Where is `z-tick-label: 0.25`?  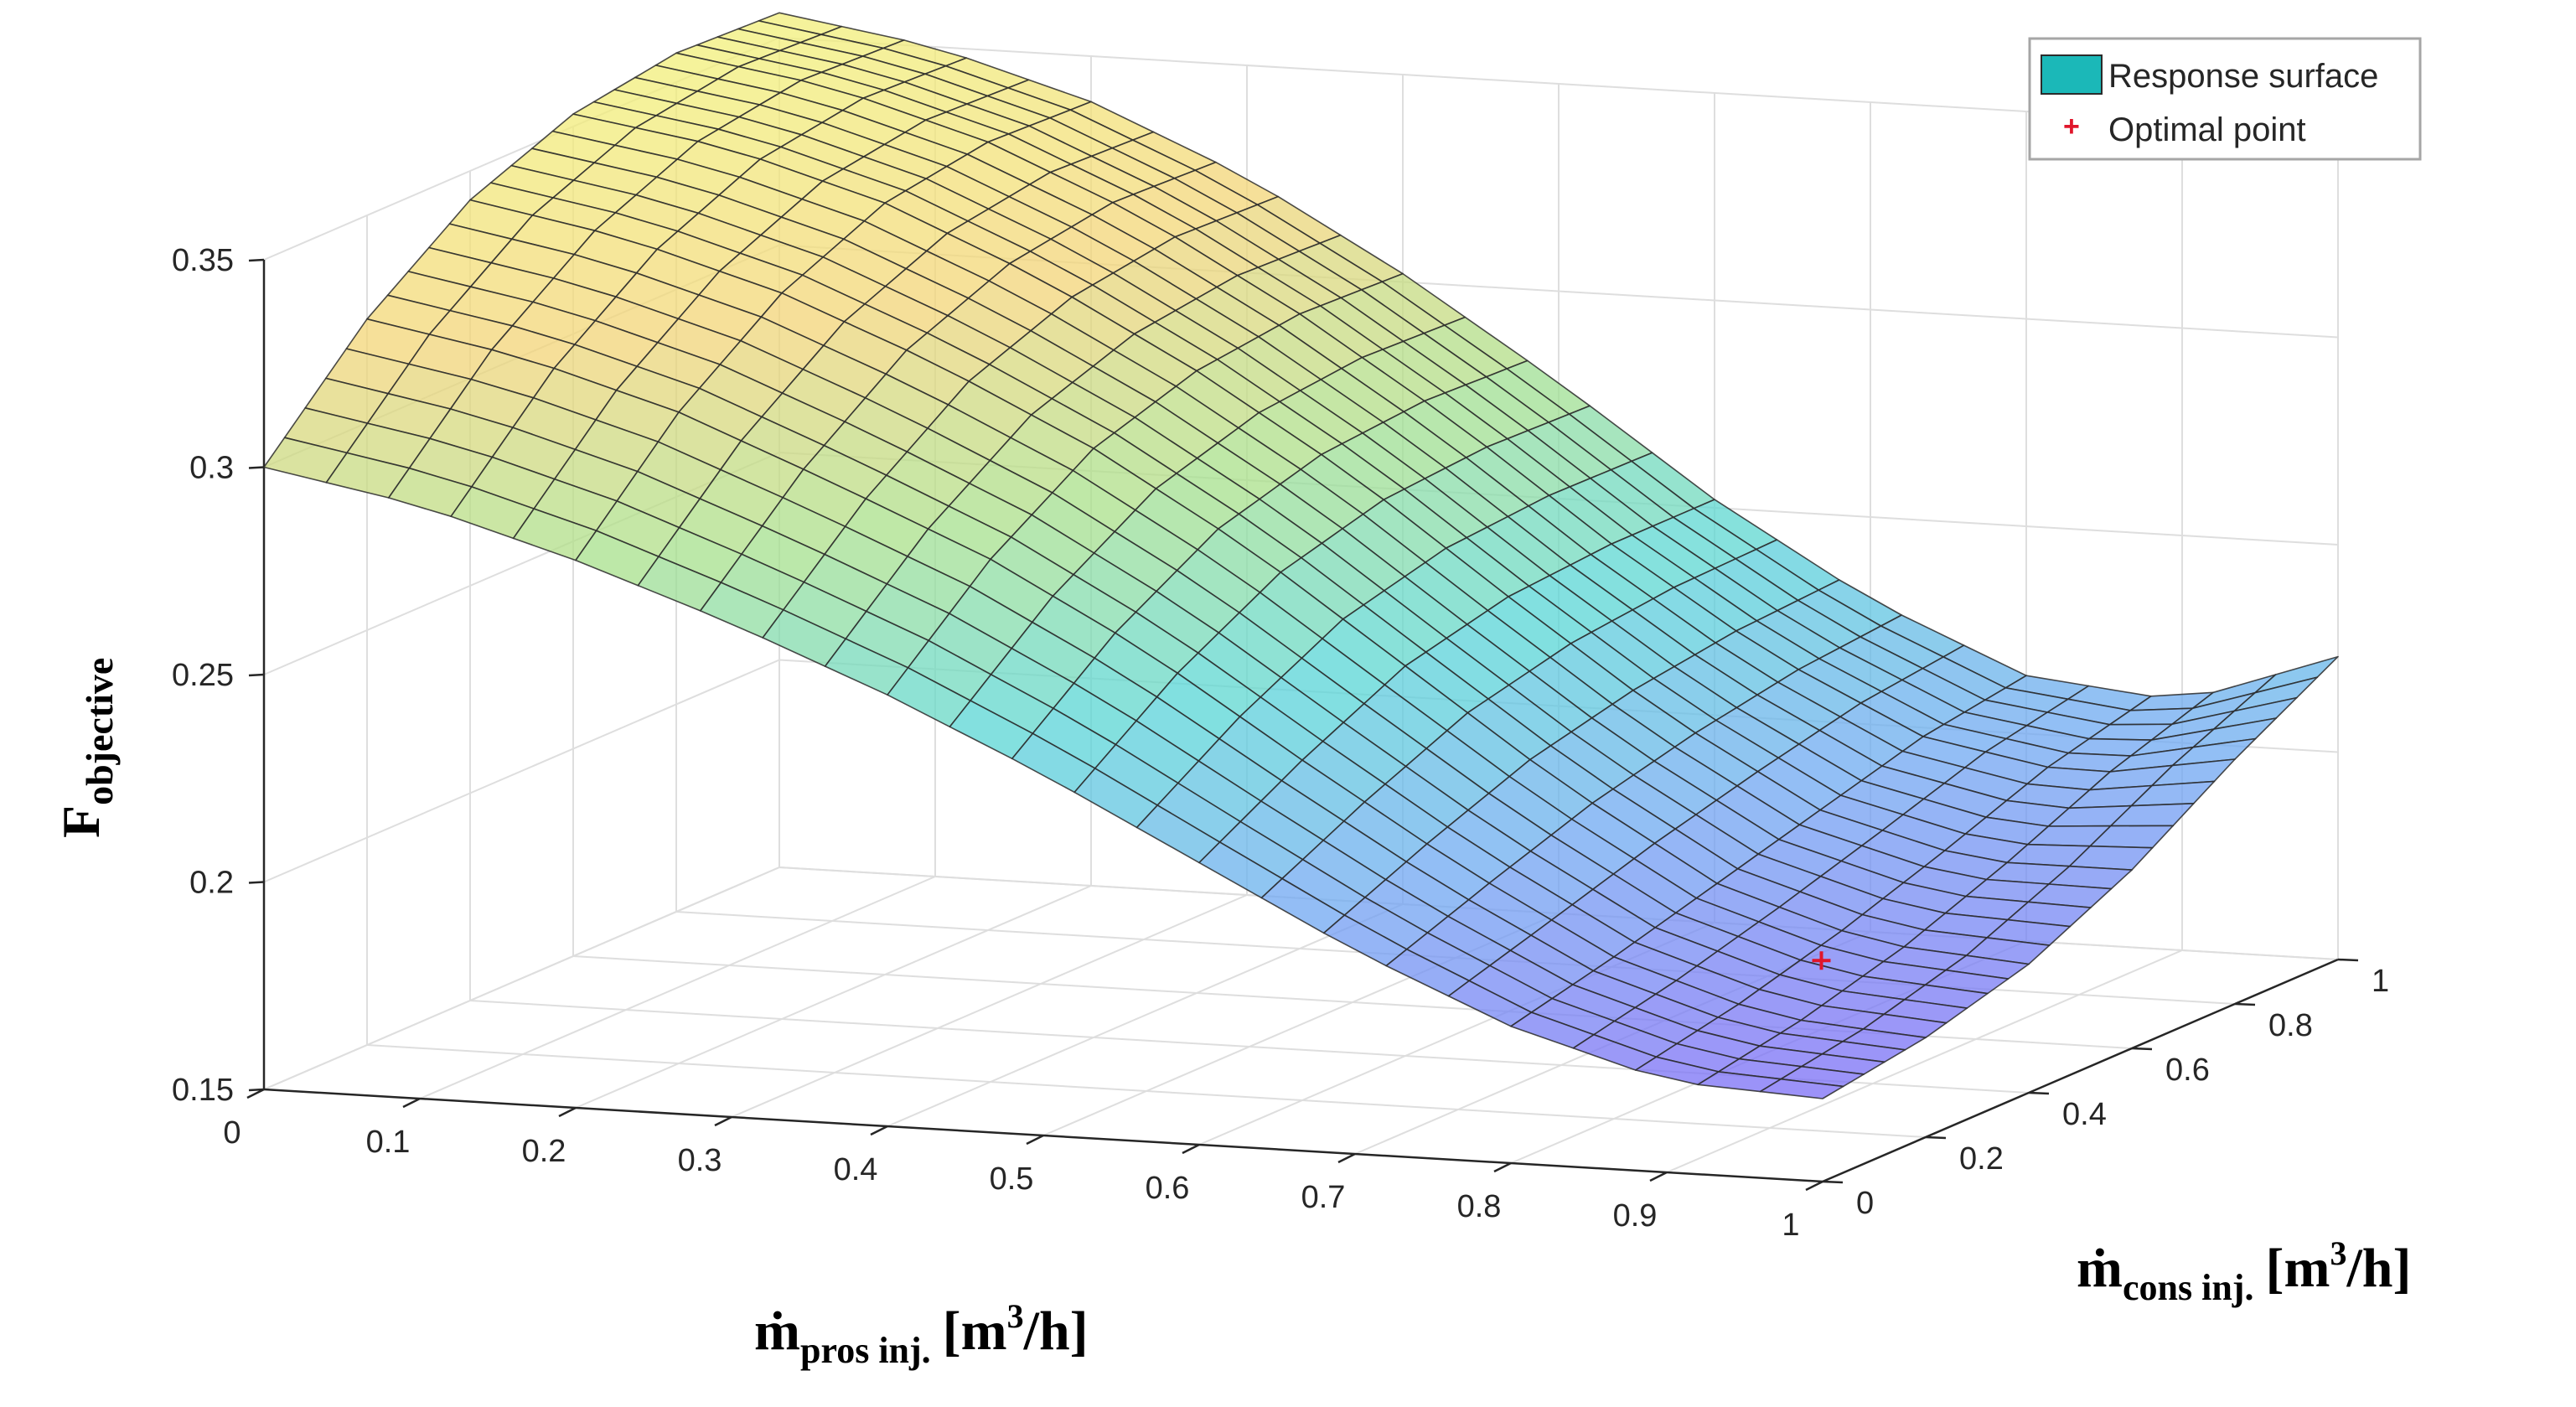 z-tick-label: 0.25 is located at coordinates (203, 675).